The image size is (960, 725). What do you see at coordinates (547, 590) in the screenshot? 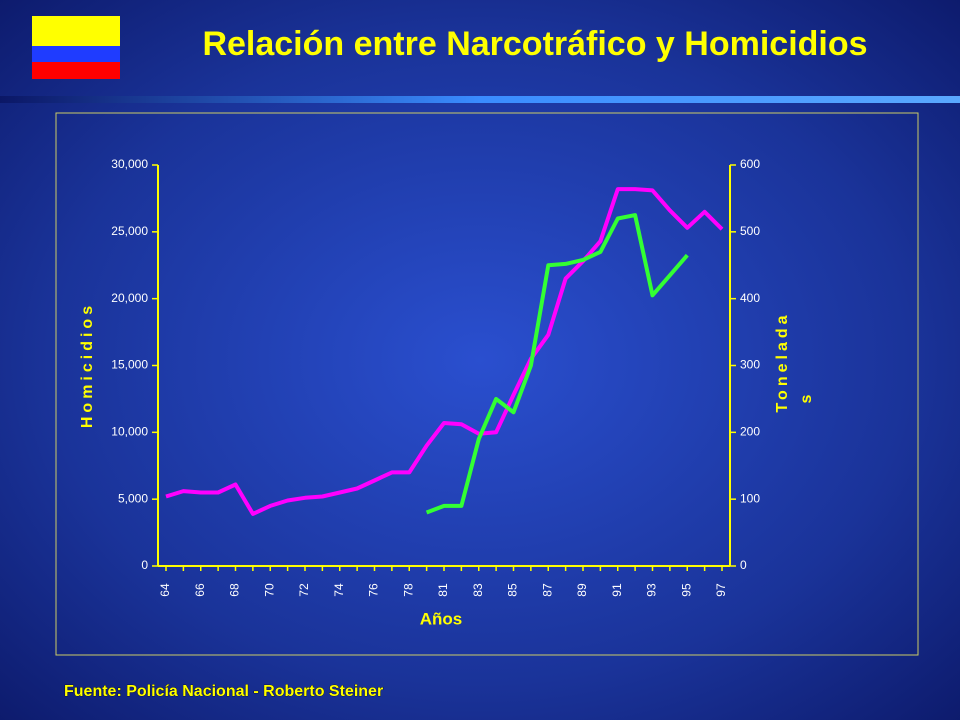
I see `x-tick-label: 87` at bounding box center [547, 590].